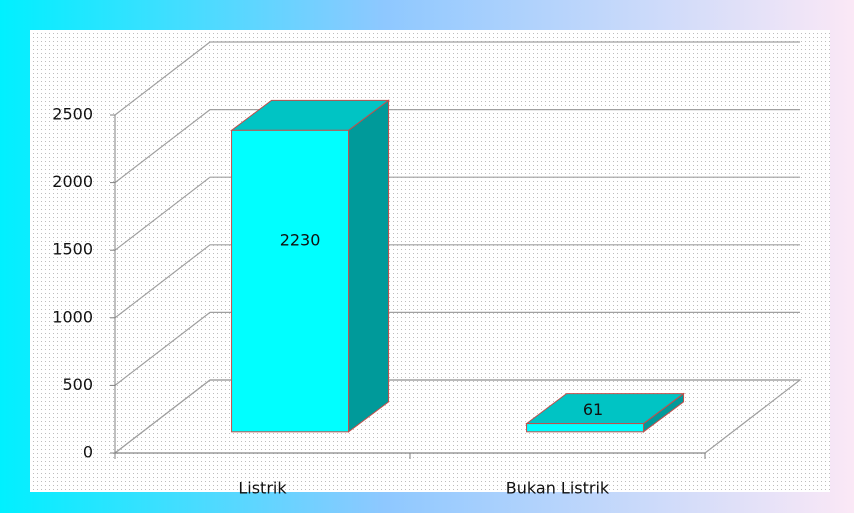 The width and height of the screenshot is (854, 517). Describe the element at coordinates (593, 409) in the screenshot. I see `data-label: 61` at that location.